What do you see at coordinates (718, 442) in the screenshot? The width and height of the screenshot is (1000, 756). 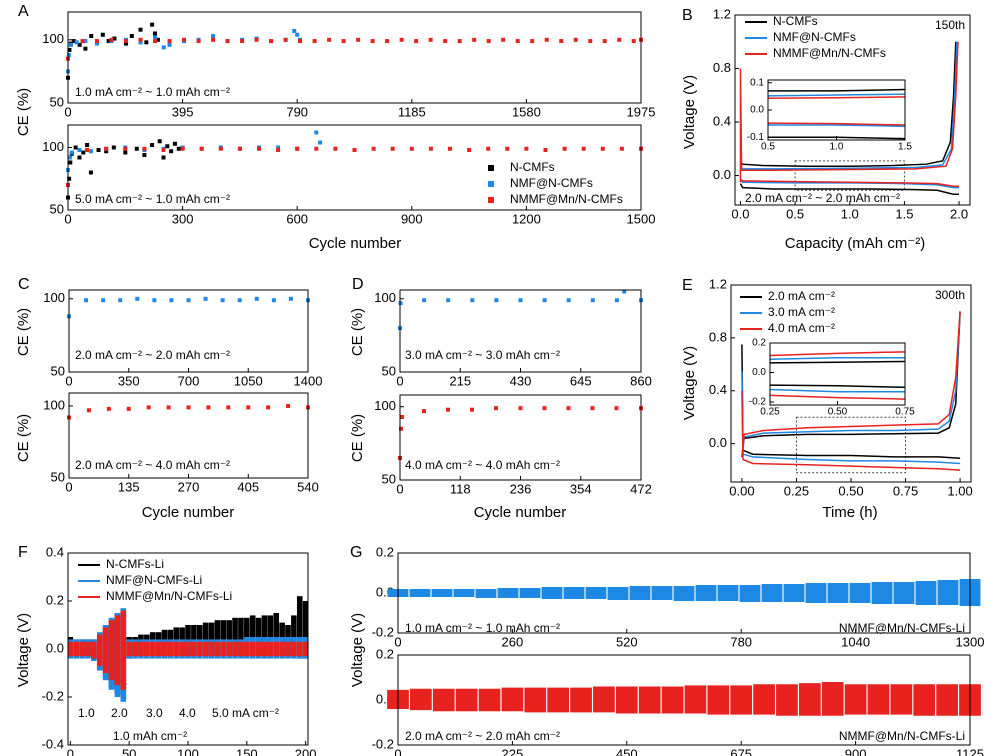 I see `y-tick-label: 0.0` at bounding box center [718, 442].